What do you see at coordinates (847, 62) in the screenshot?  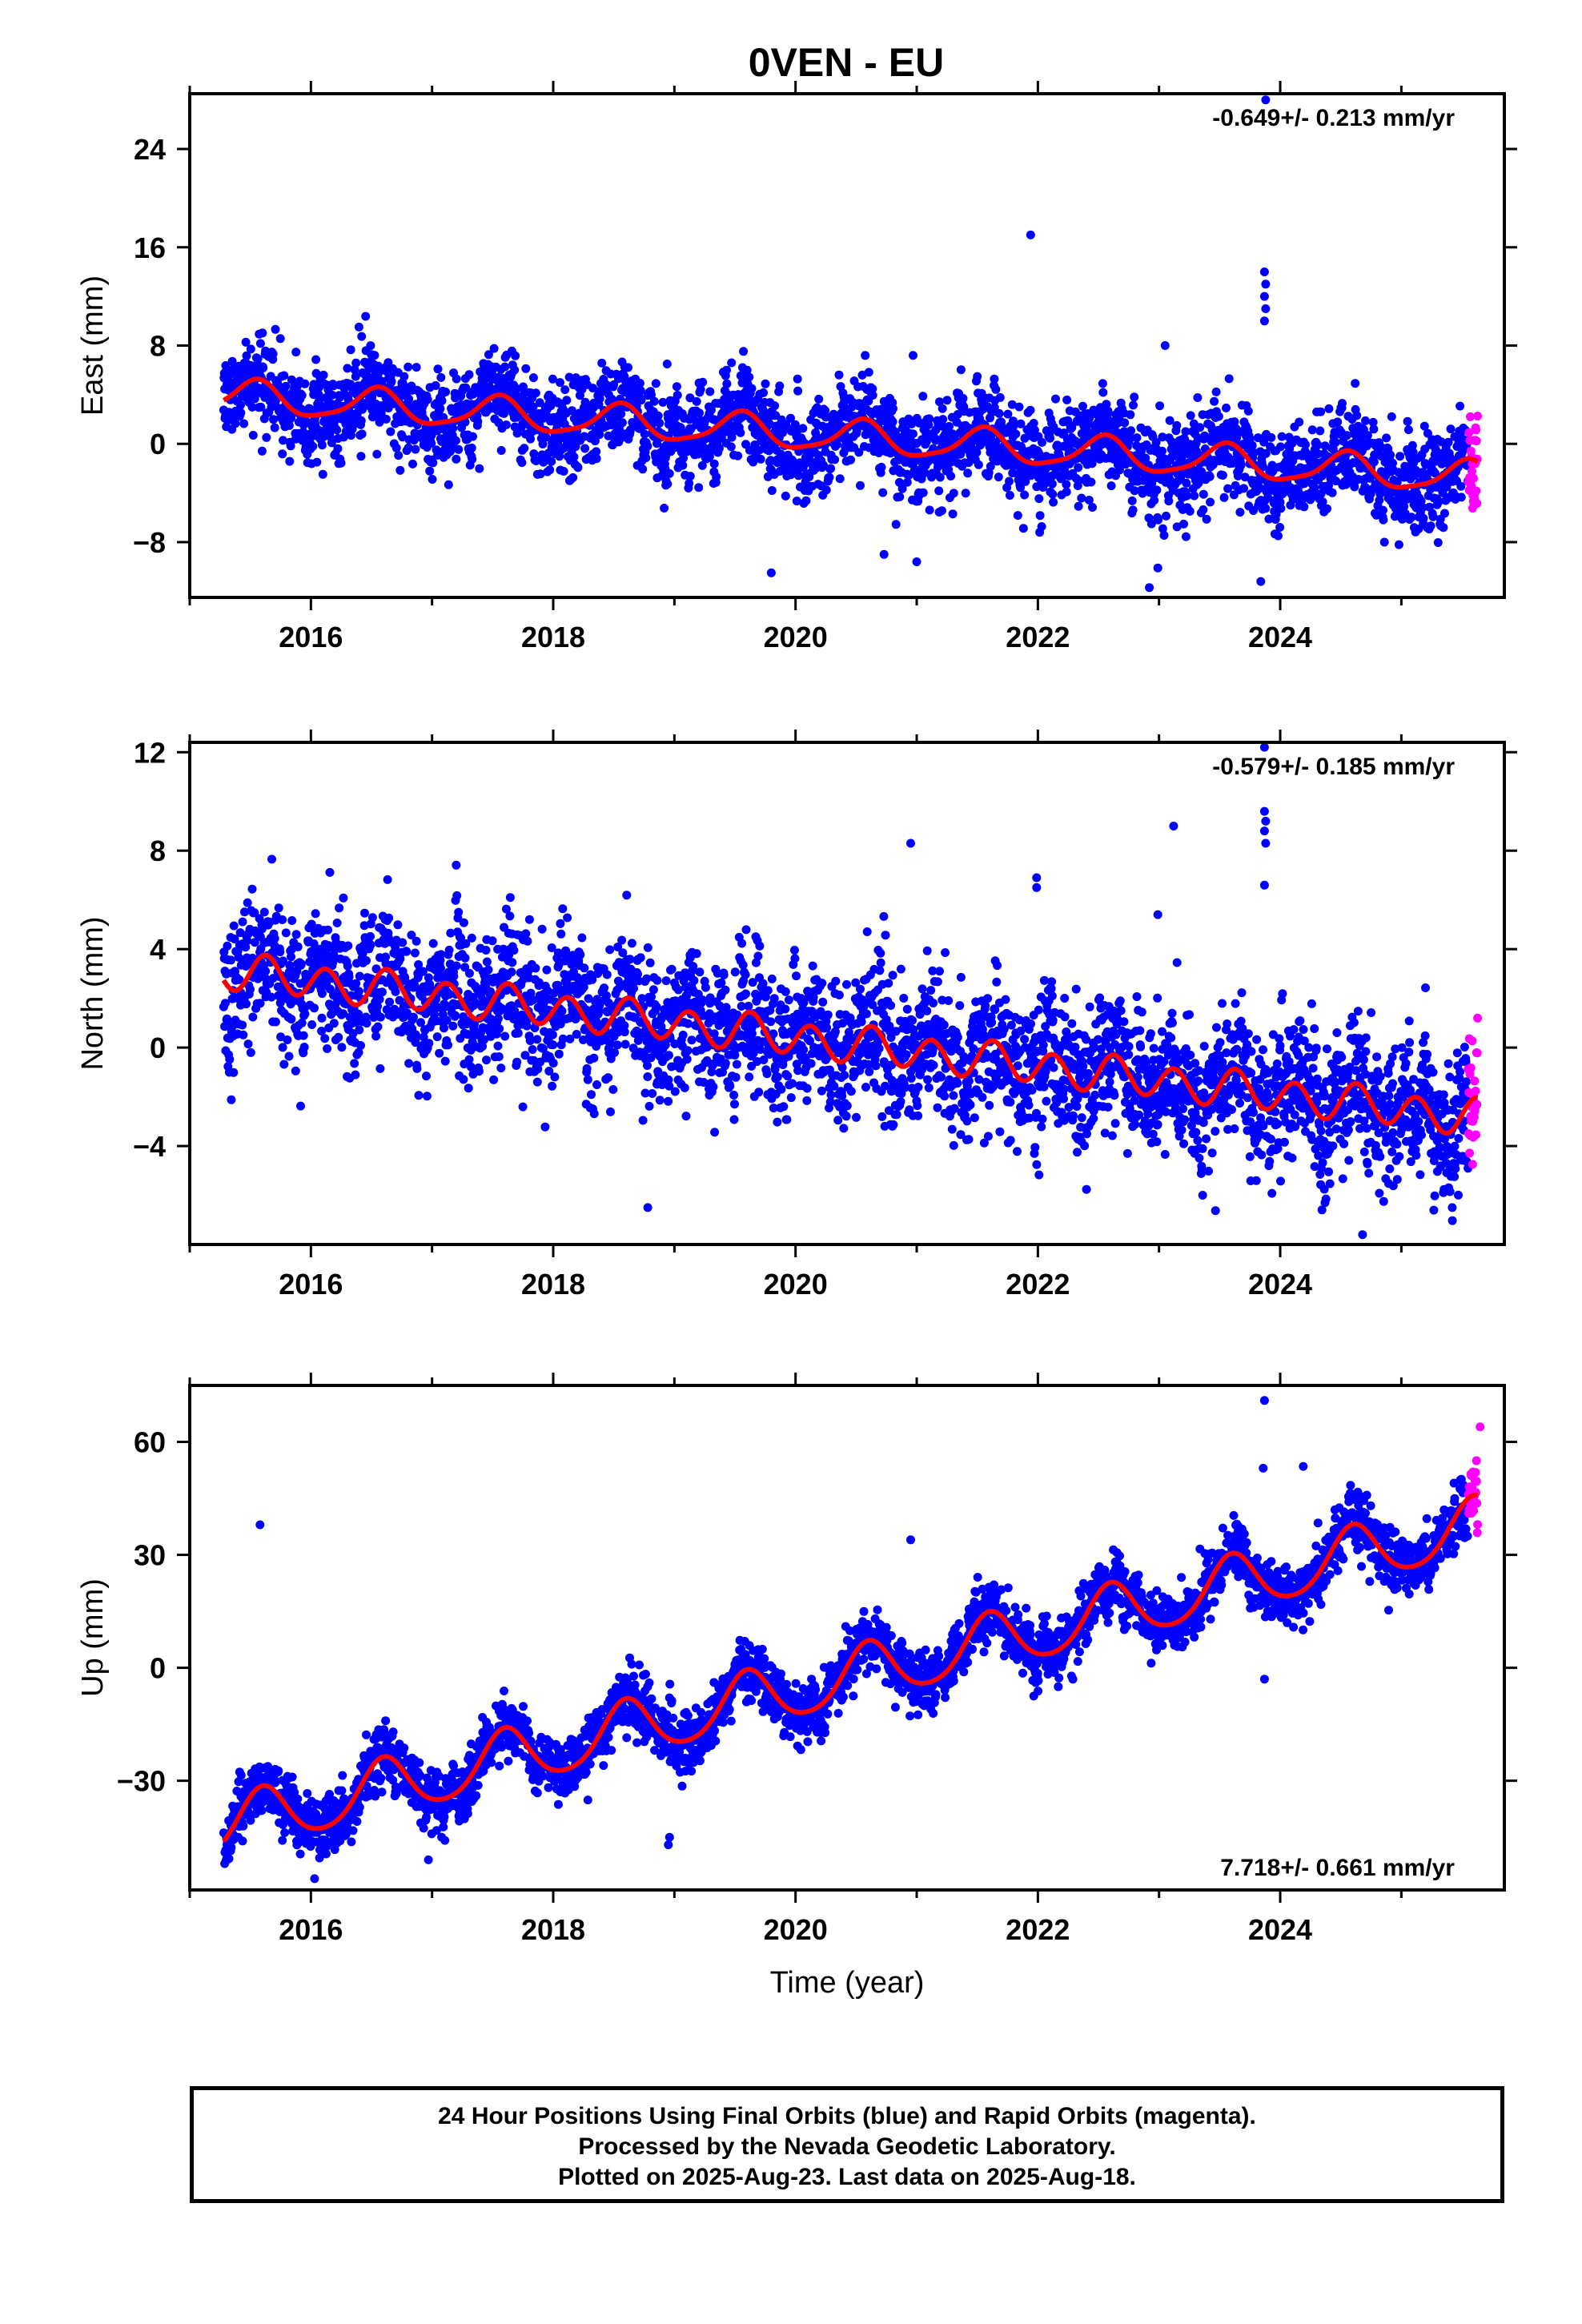 I see `chart-title: 0VEN - EU` at bounding box center [847, 62].